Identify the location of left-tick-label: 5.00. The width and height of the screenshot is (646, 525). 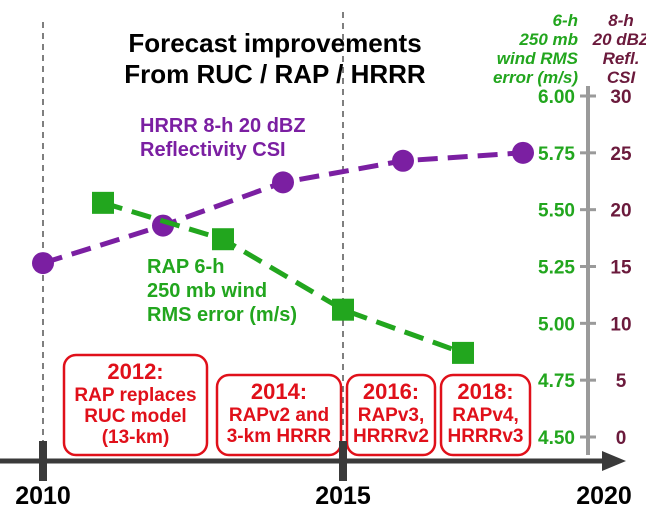
(556, 324).